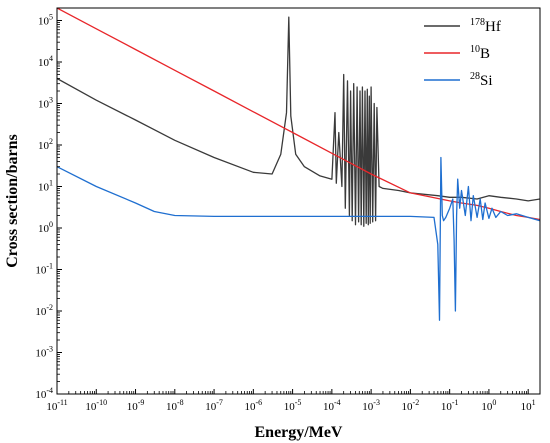  Describe the element at coordinates (45, 61) in the screenshot. I see `y-tick-label: 10⁴` at that location.